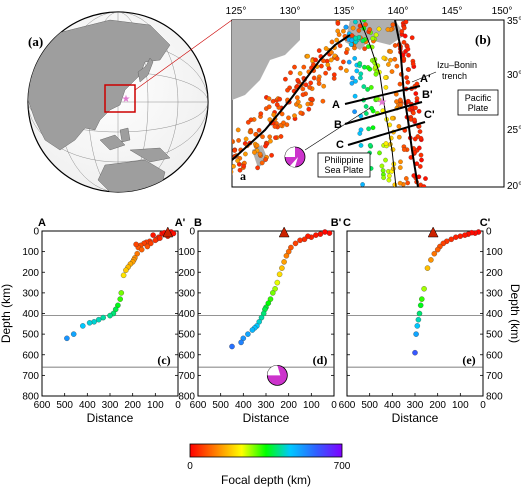 Image resolution: width=521 pixels, height=498 pixels. I want to click on colorbar-title: Focal depth (km), so click(266, 480).